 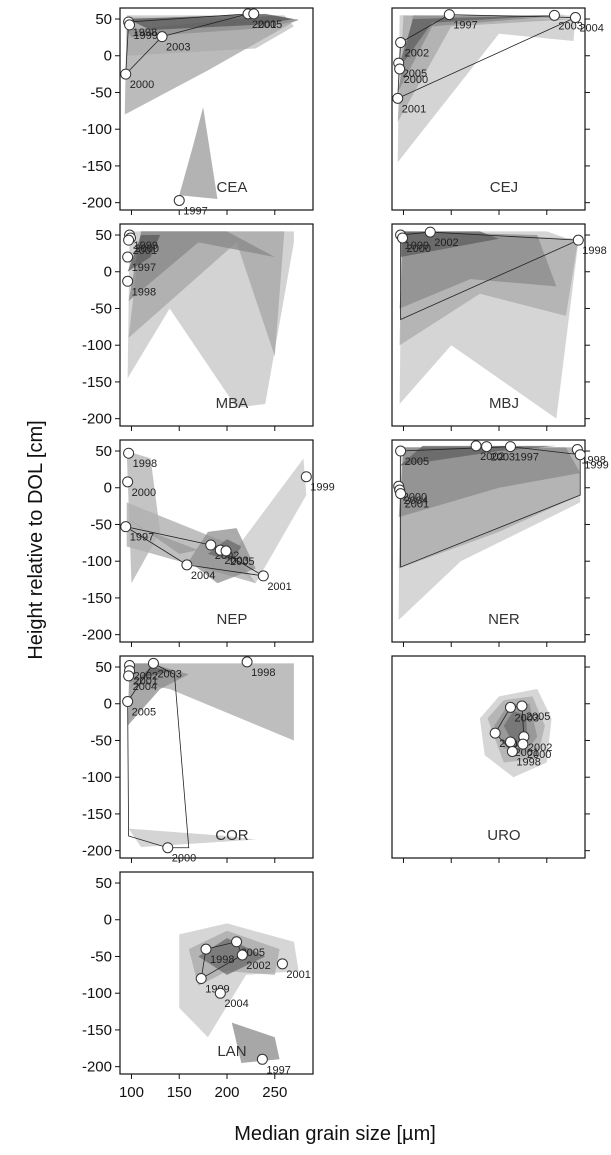 I want to click on panel-name-label: MBJ, so click(x=504, y=403).